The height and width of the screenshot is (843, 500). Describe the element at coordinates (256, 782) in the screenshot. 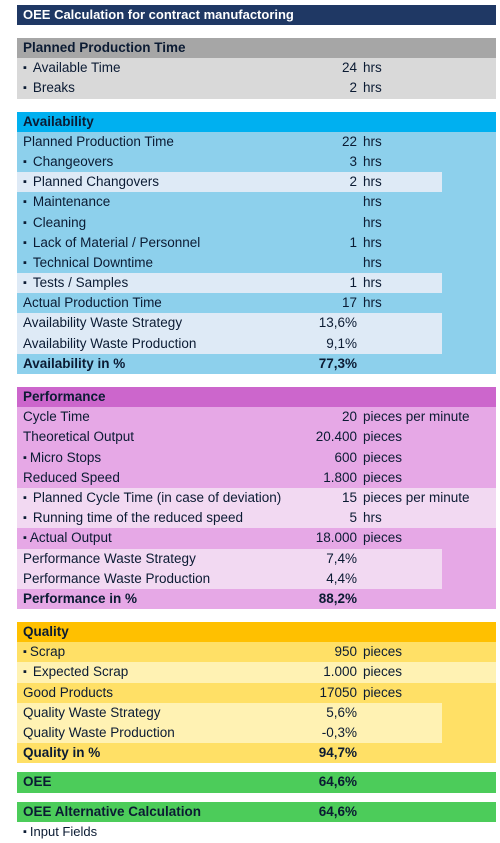

I see `oee-result: OEE 64,6%` at that location.